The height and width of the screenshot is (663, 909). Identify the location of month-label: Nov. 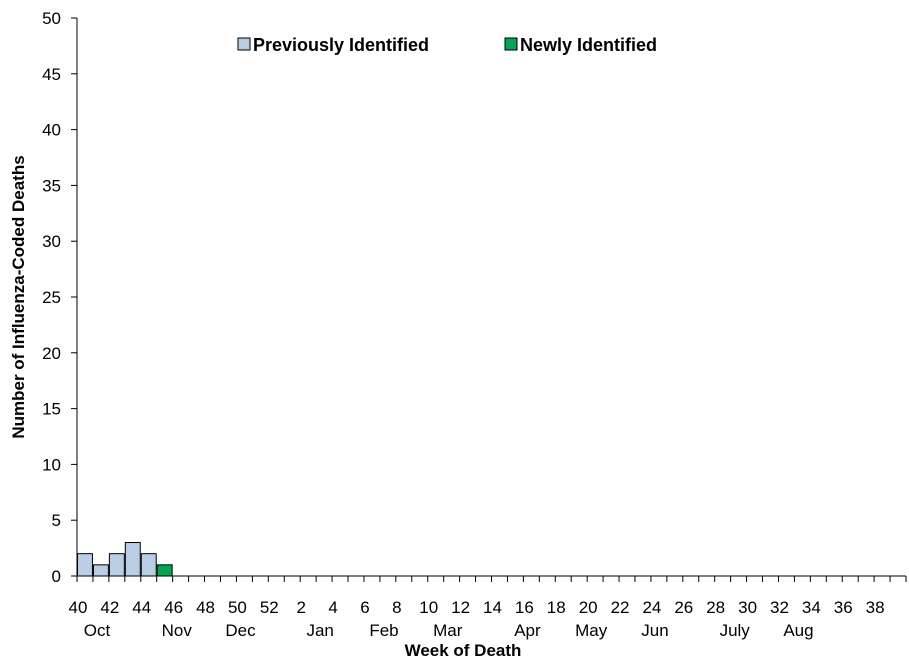
(177, 630).